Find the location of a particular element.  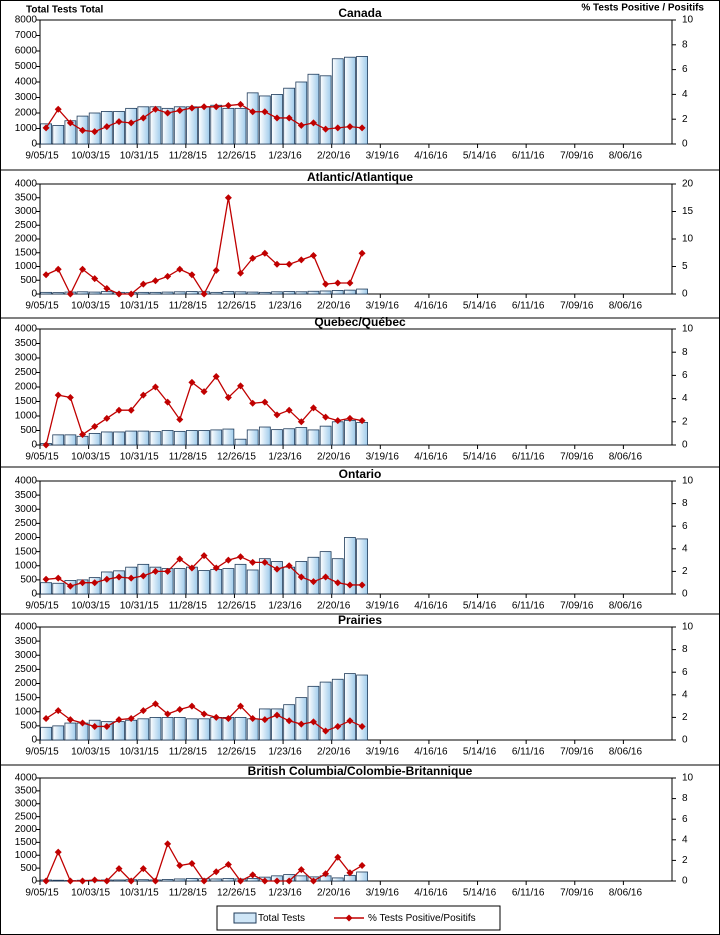

y-tick-label: 1500 is located at coordinates (26, 697).